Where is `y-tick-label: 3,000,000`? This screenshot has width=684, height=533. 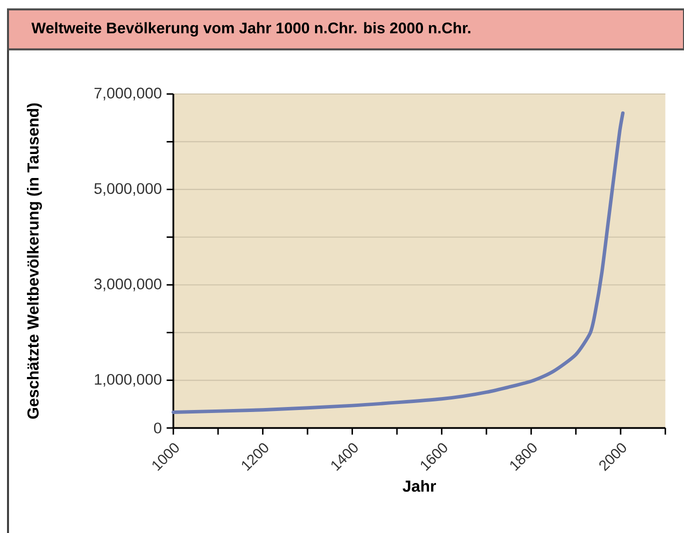 y-tick-label: 3,000,000 is located at coordinates (128, 285).